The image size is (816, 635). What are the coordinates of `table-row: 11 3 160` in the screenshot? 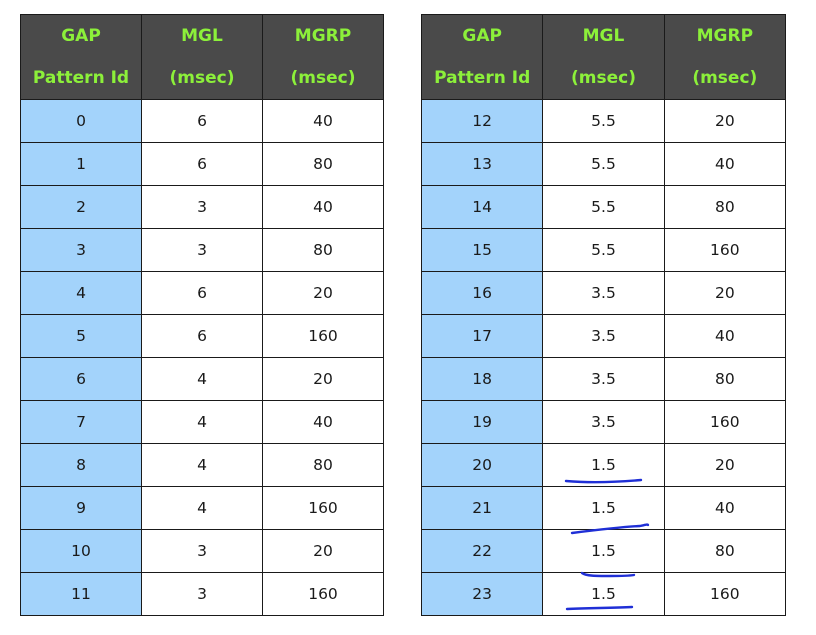 It's located at (202, 594).